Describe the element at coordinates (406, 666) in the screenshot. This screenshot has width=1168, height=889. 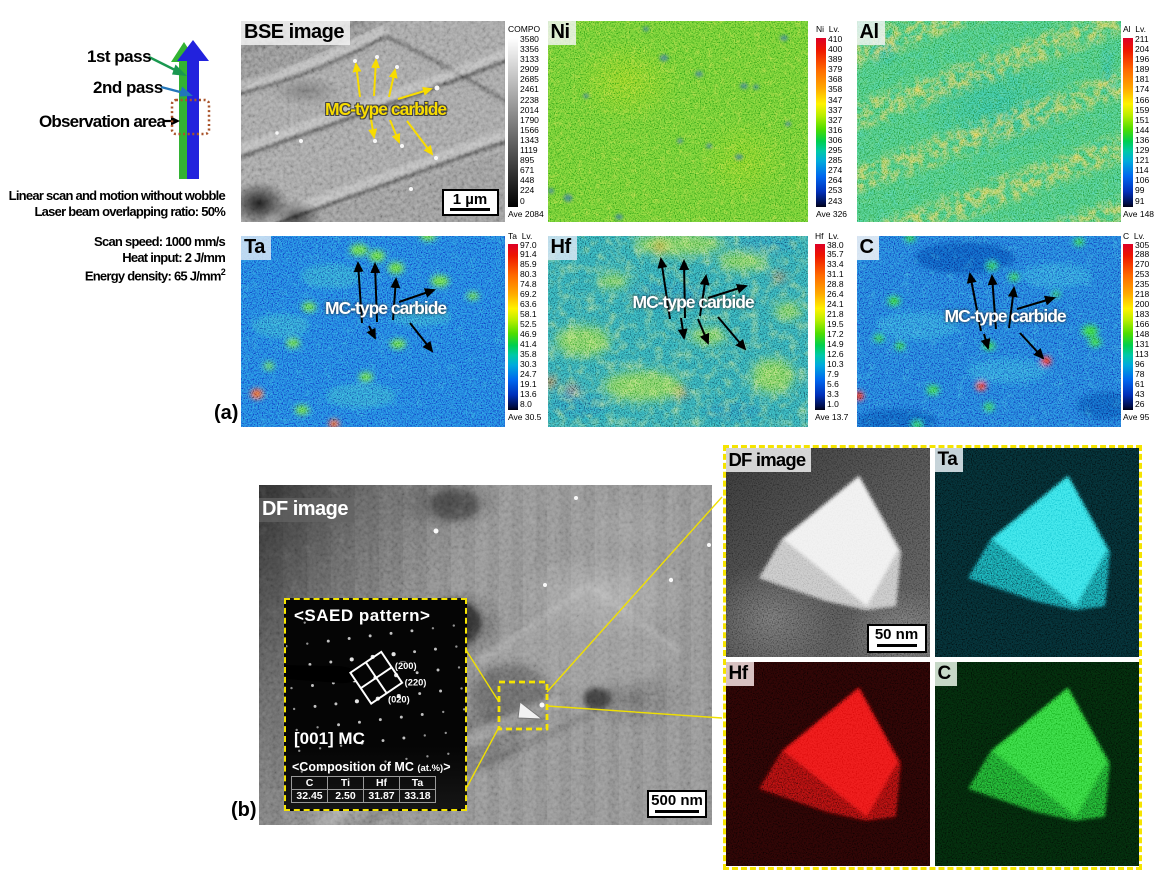
I see `svg-text: (2̅00)` at that location.